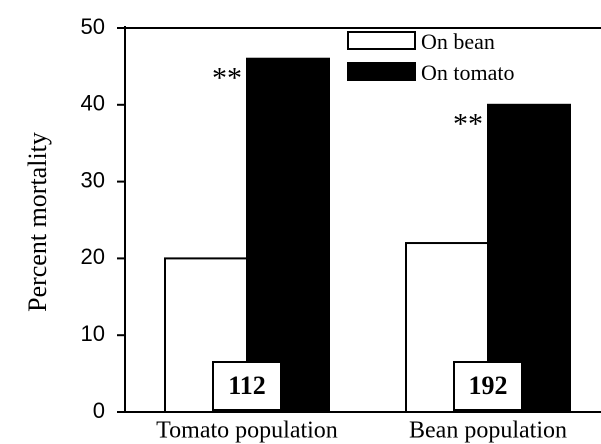 The image size is (601, 444). Describe the element at coordinates (458, 41) in the screenshot. I see `legend-label: On bean` at that location.